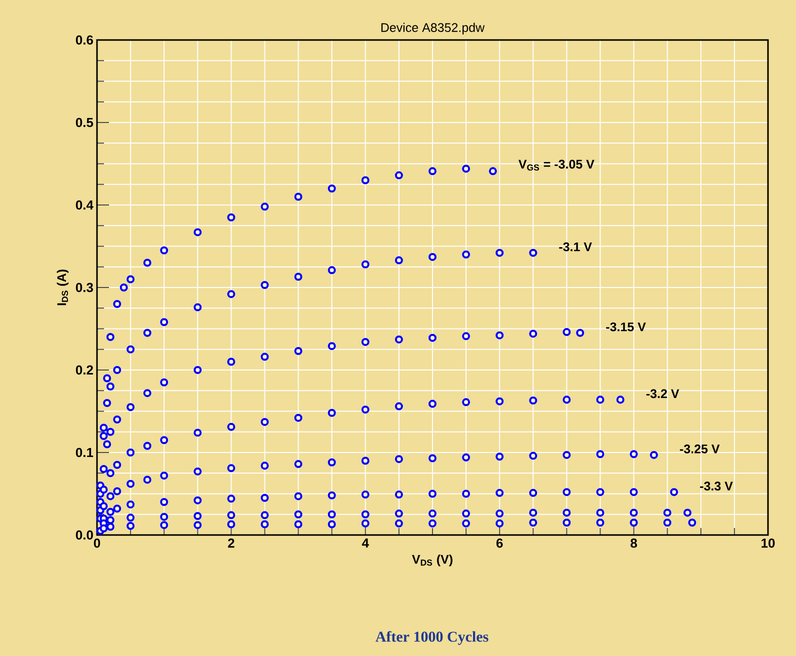 The width and height of the screenshot is (796, 656). What do you see at coordinates (85, 40) in the screenshot?
I see `y-tick-label: 0.6` at bounding box center [85, 40].